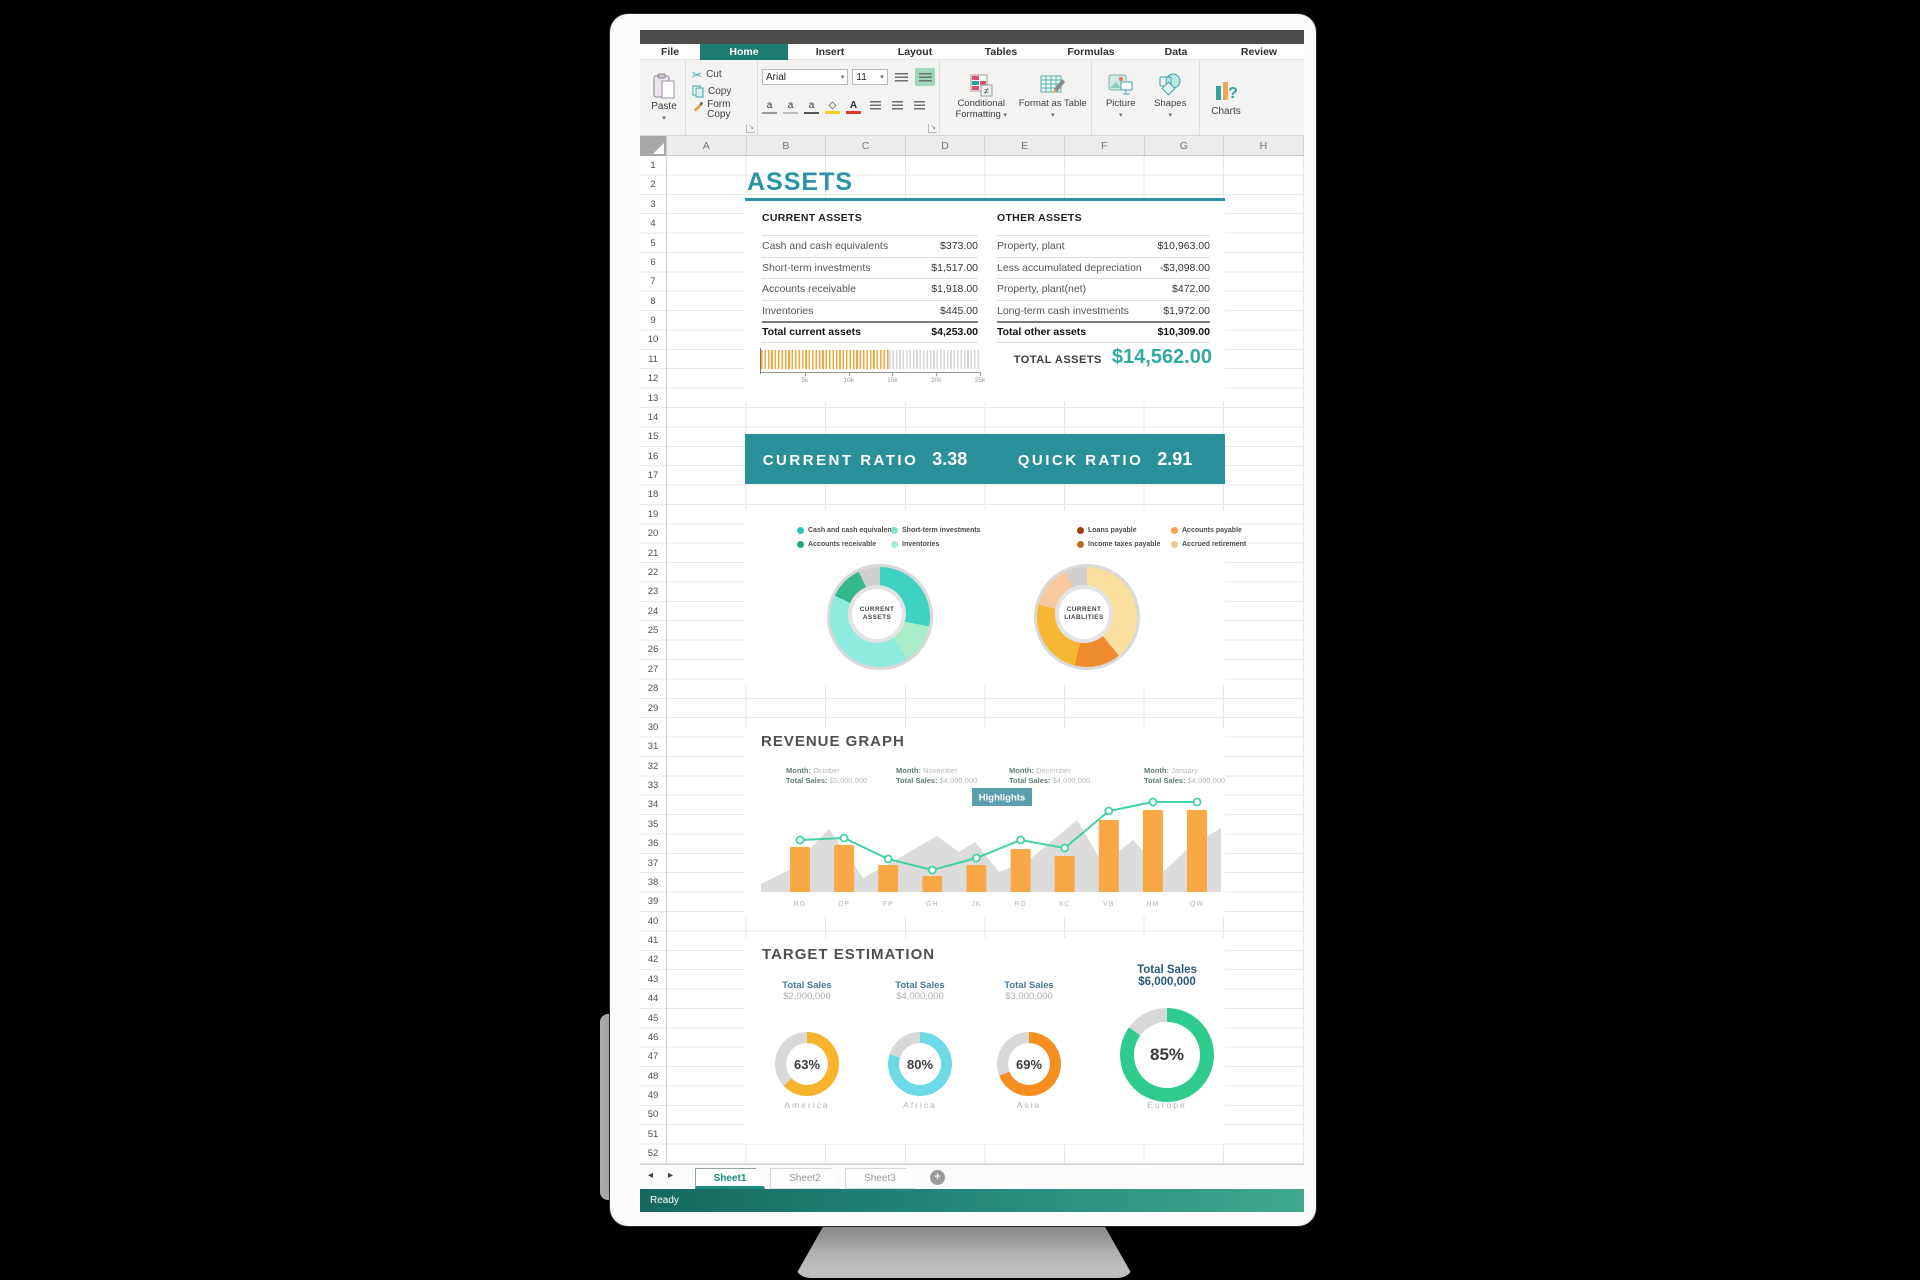 This screenshot has width=1920, height=1280. What do you see at coordinates (653, 630) in the screenshot?
I see `row-header-25: 25` at bounding box center [653, 630].